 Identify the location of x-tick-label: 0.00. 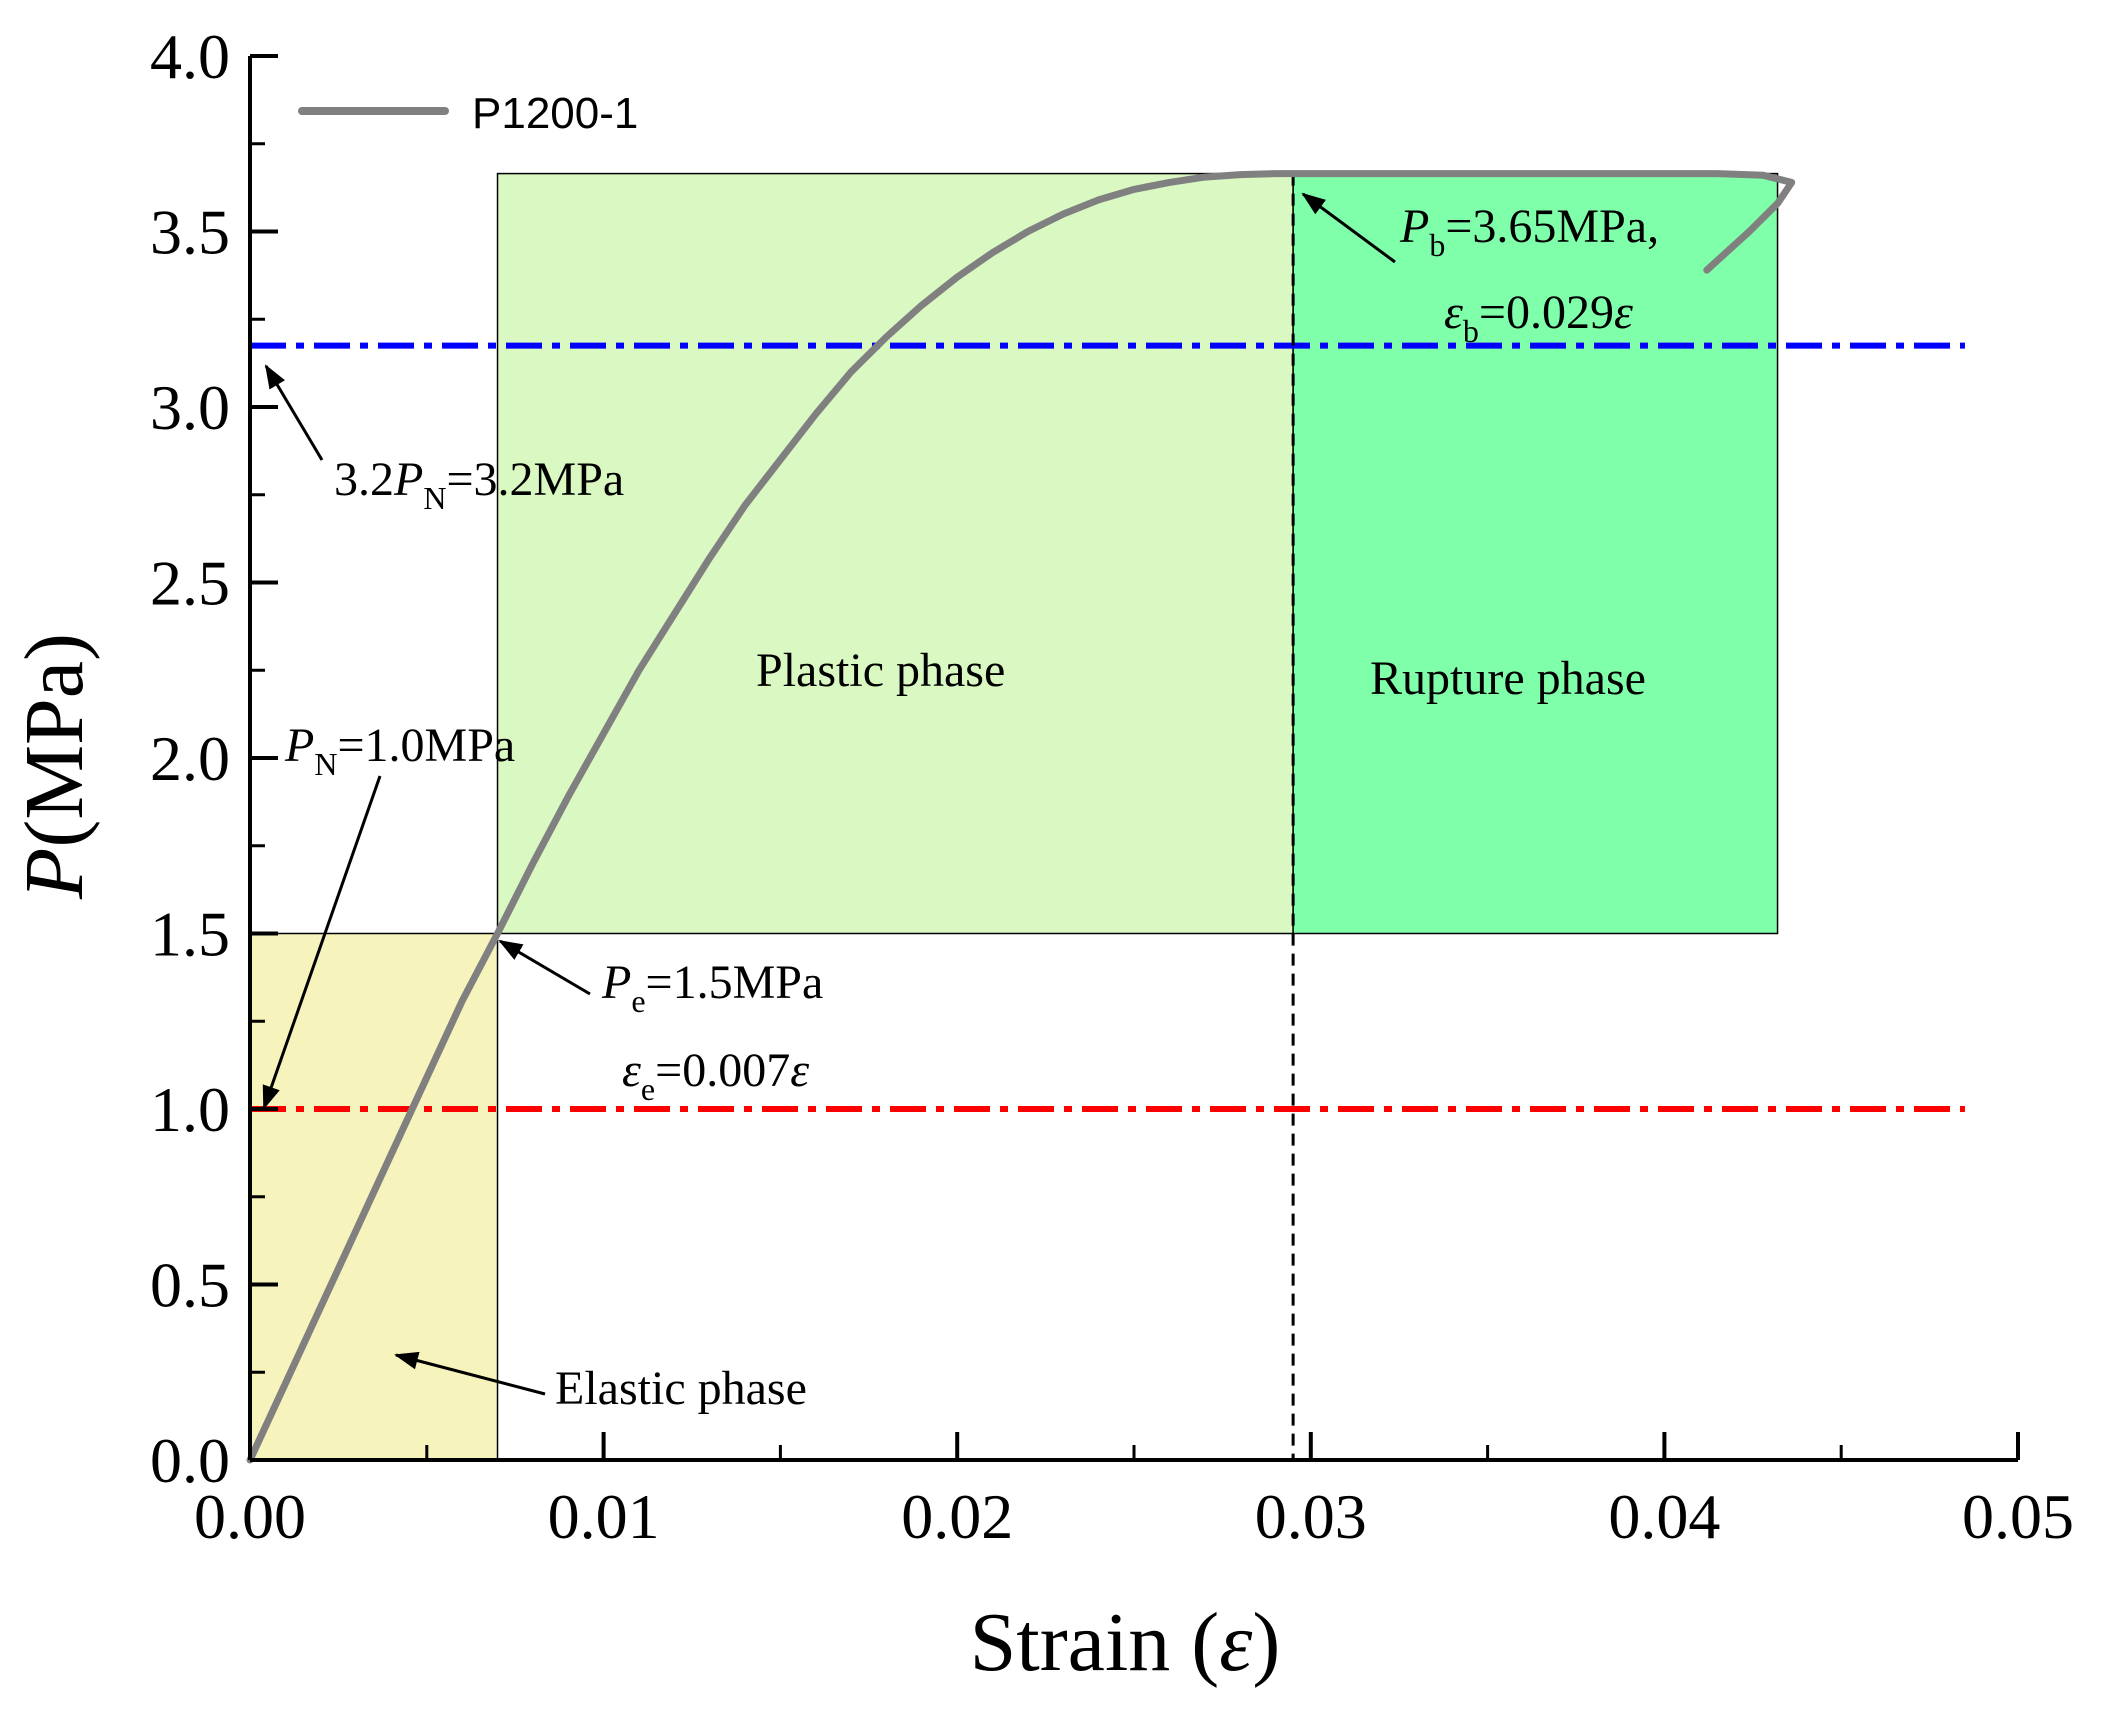
(250, 1516).